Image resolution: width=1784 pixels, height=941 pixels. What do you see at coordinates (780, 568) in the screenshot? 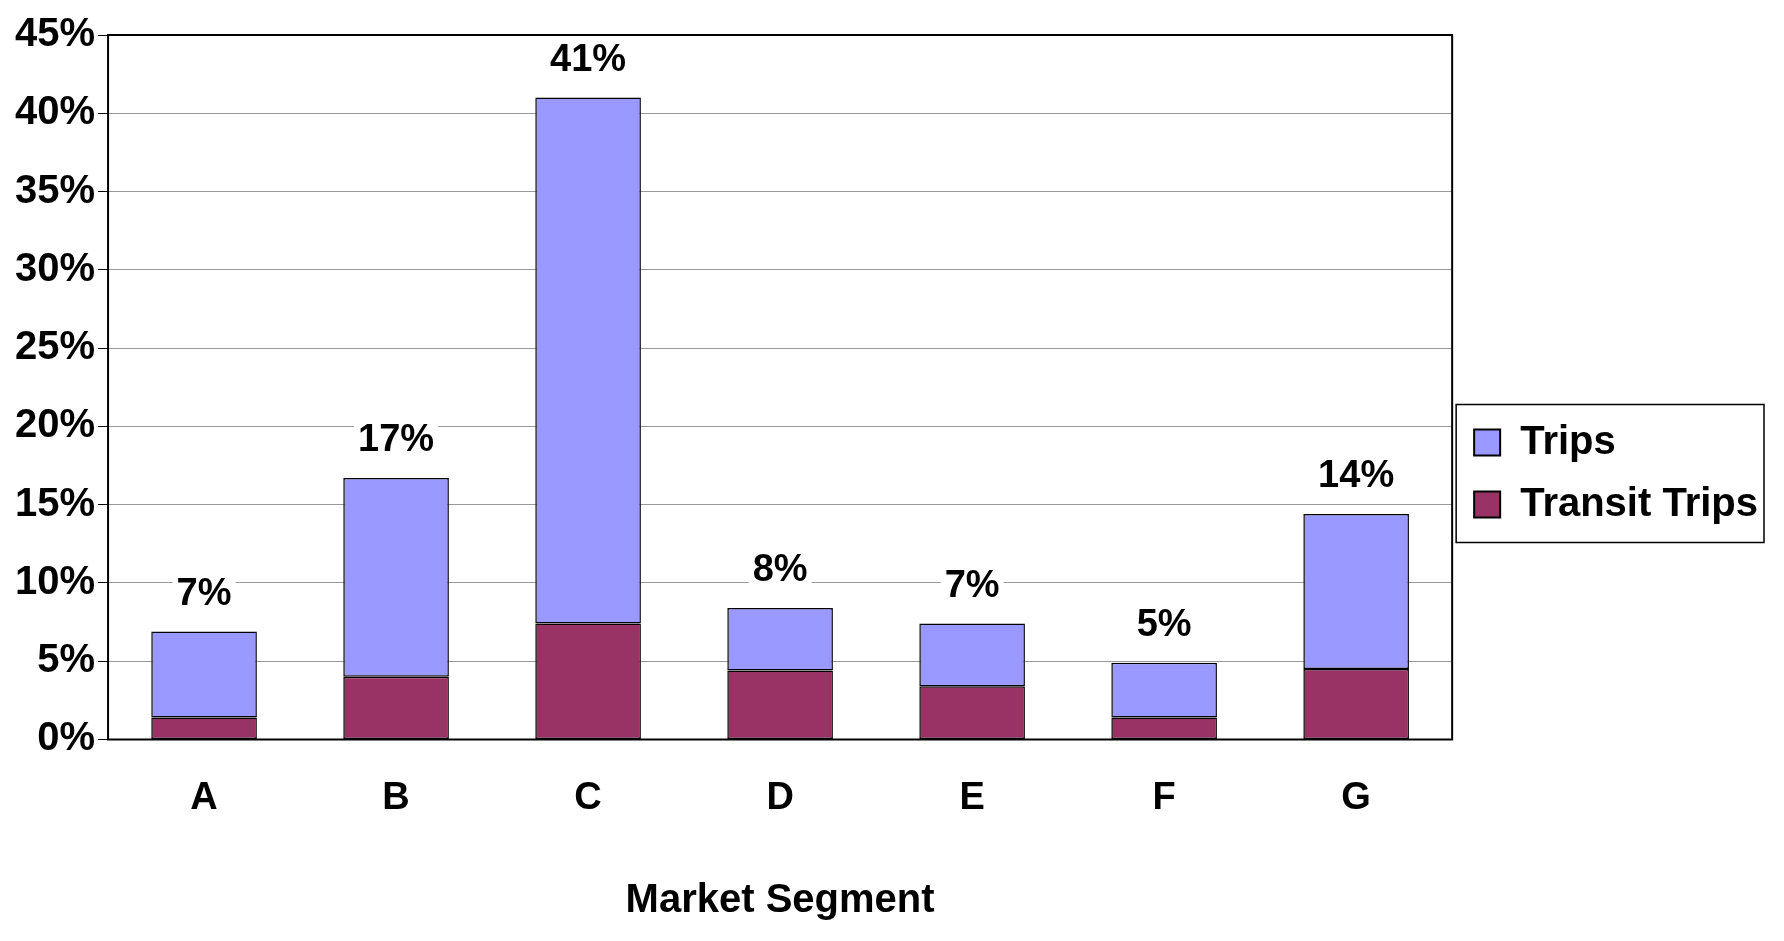
I see `total-label: 8%` at bounding box center [780, 568].